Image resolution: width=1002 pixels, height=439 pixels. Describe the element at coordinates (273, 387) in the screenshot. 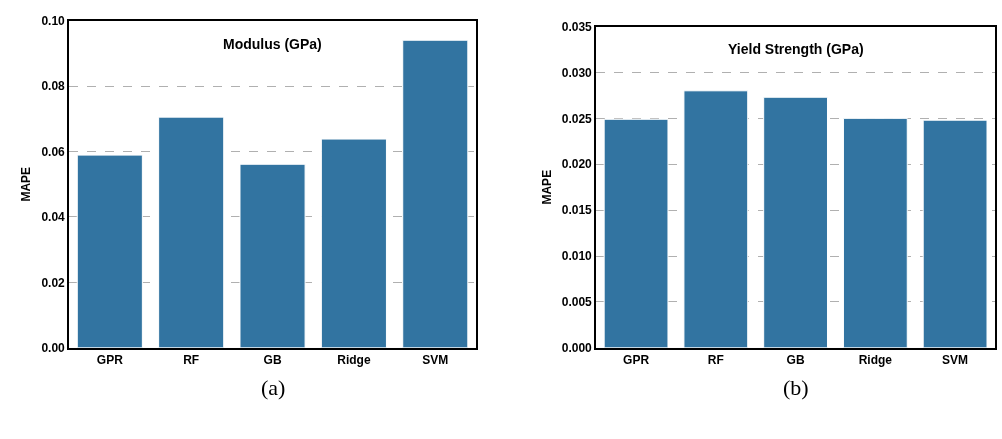

I see `text: (a)` at that location.